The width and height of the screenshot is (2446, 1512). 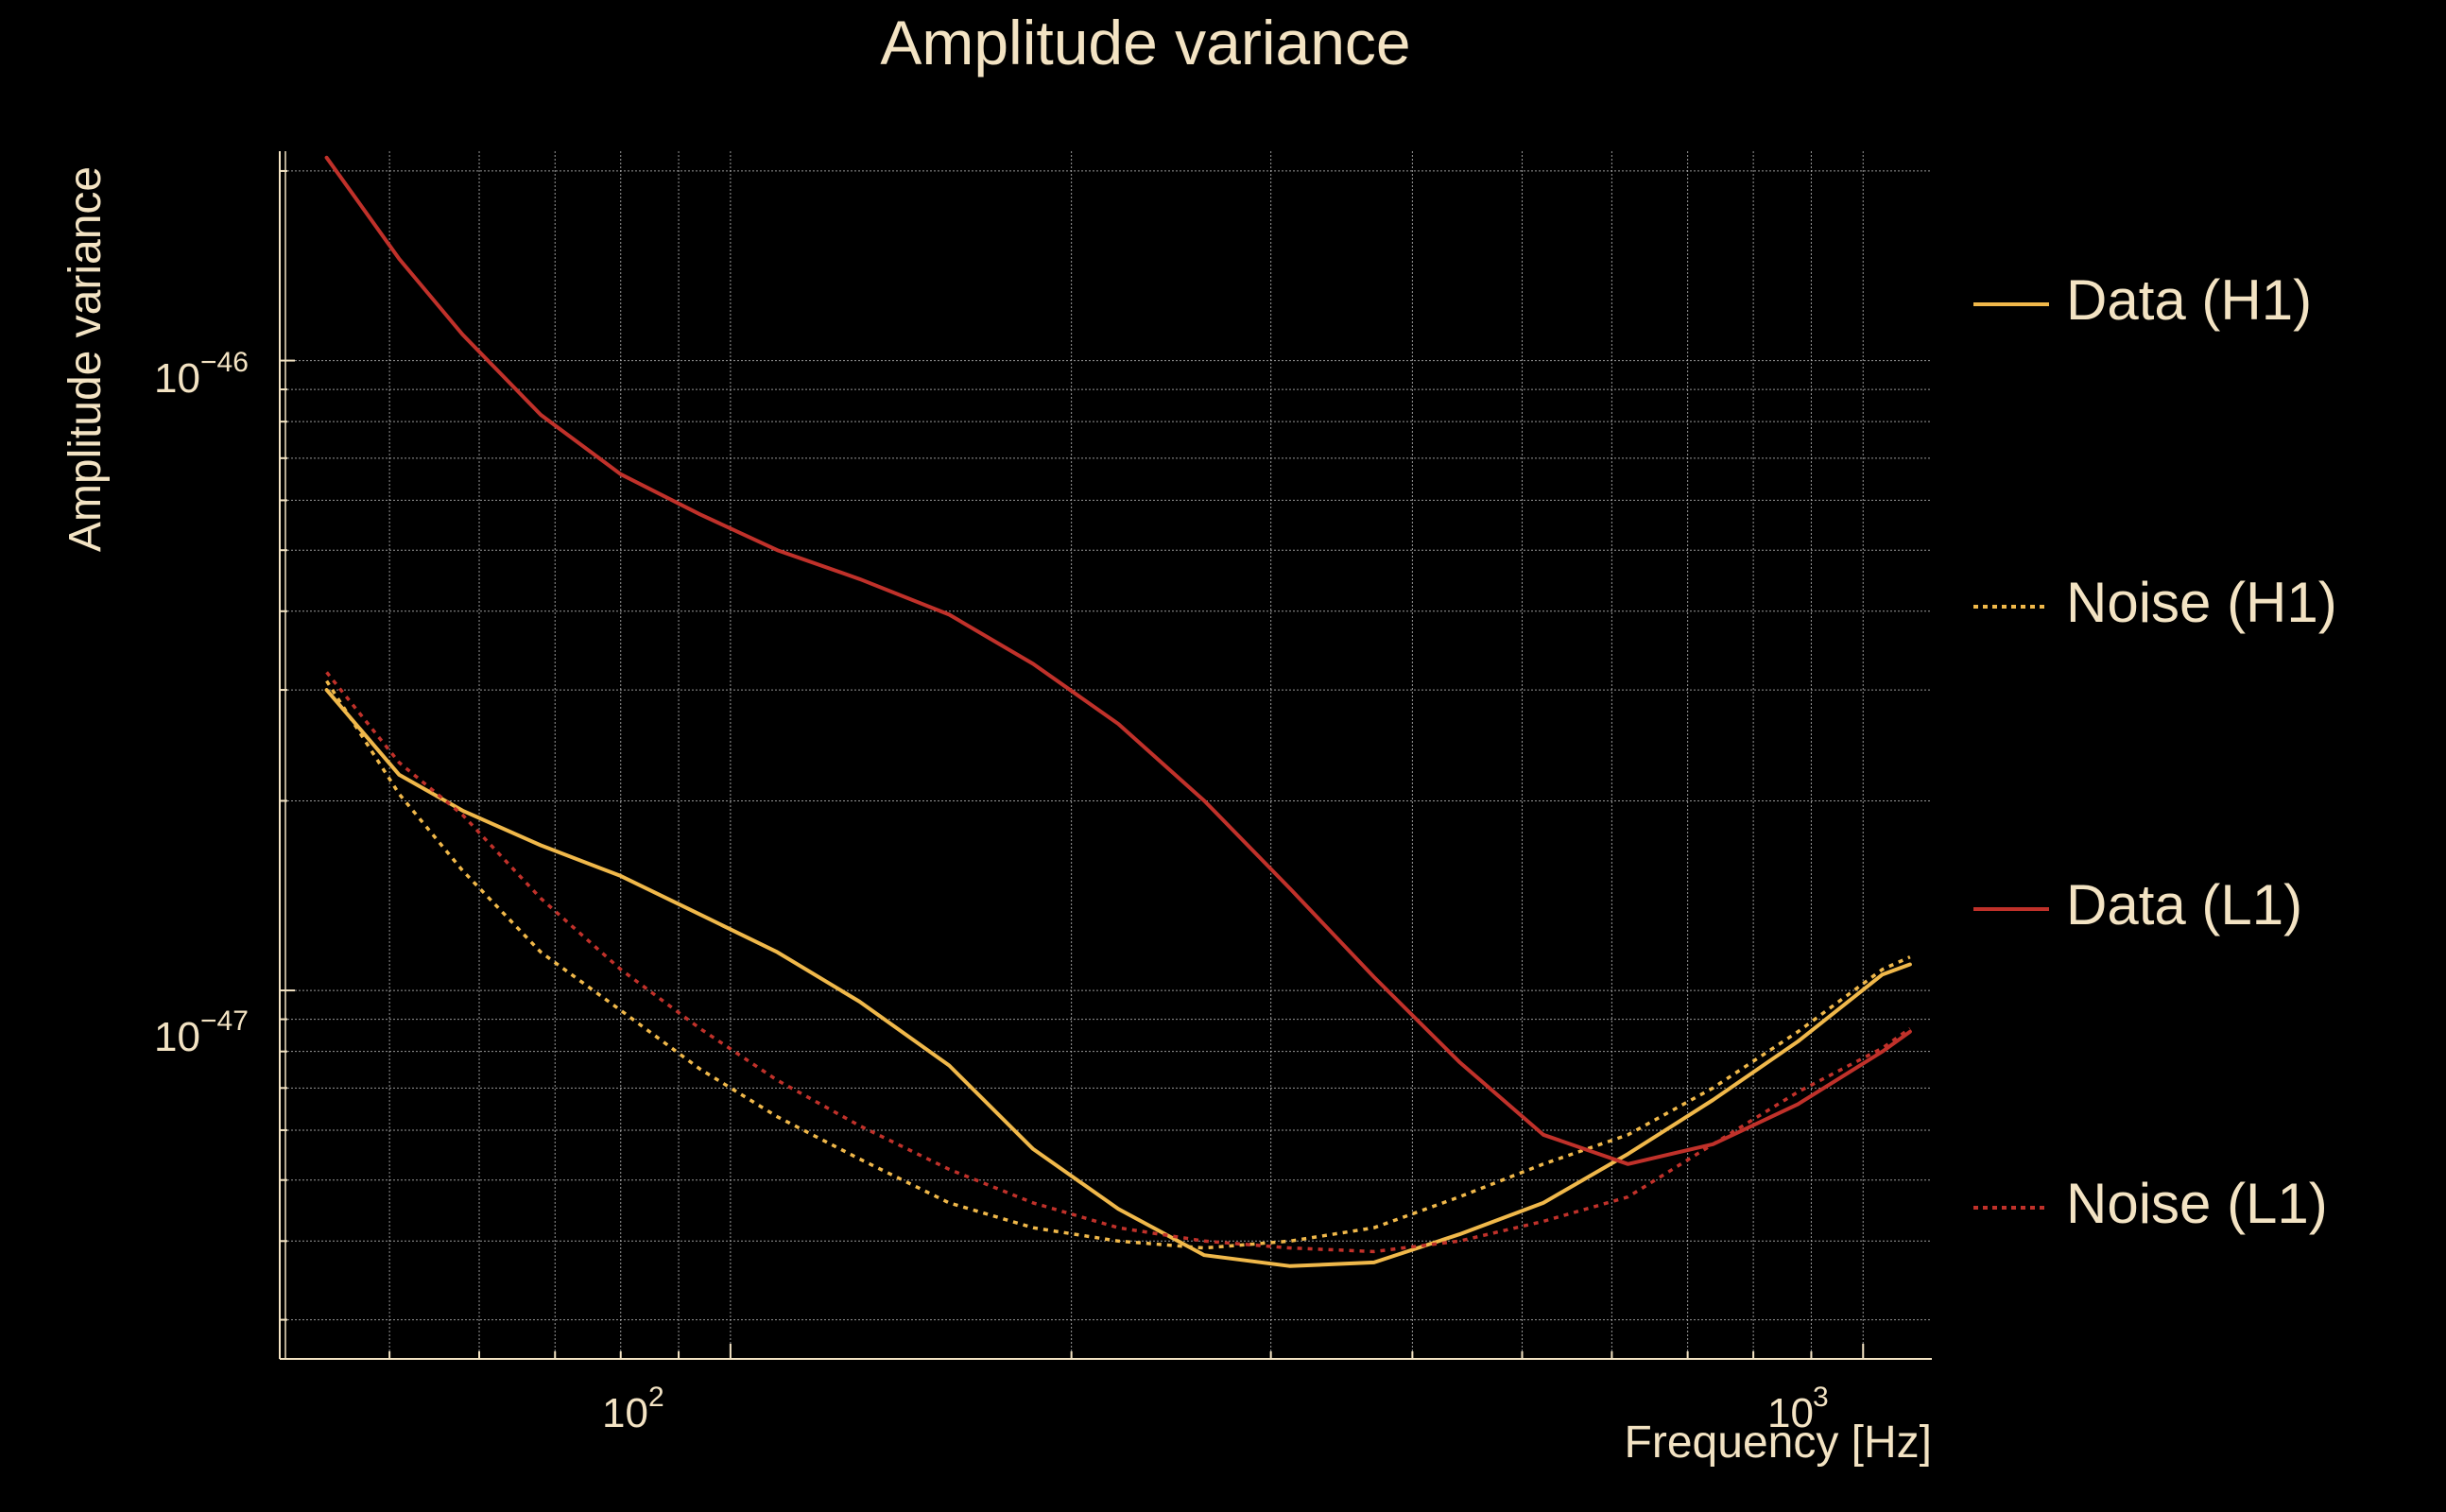 What do you see at coordinates (201, 703) in the screenshot?
I see `y-tick-labels: 10 −46 10 −47` at bounding box center [201, 703].